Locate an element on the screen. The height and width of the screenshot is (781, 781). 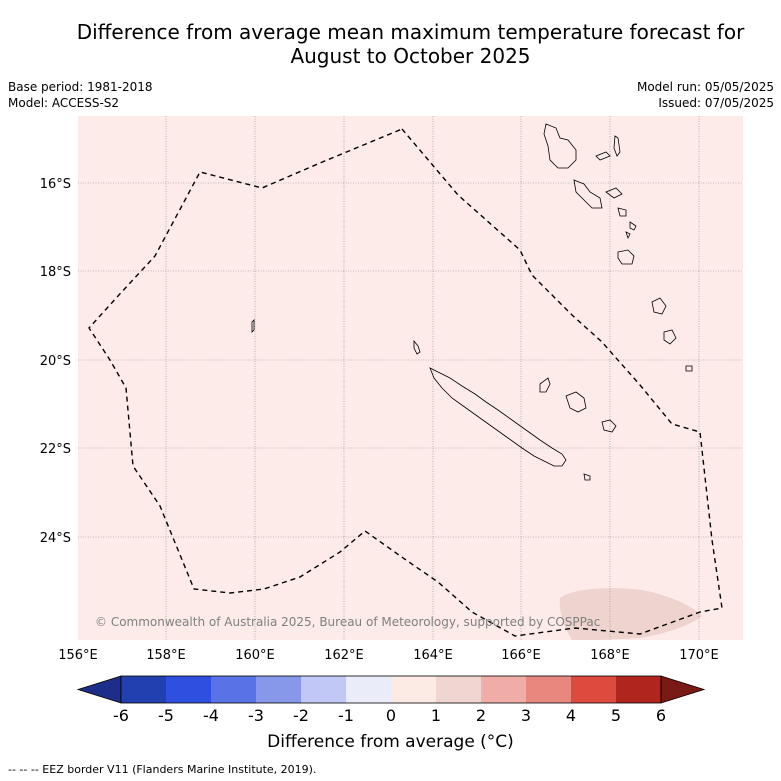
latitude-tick-label: 20°S is located at coordinates (55, 361).